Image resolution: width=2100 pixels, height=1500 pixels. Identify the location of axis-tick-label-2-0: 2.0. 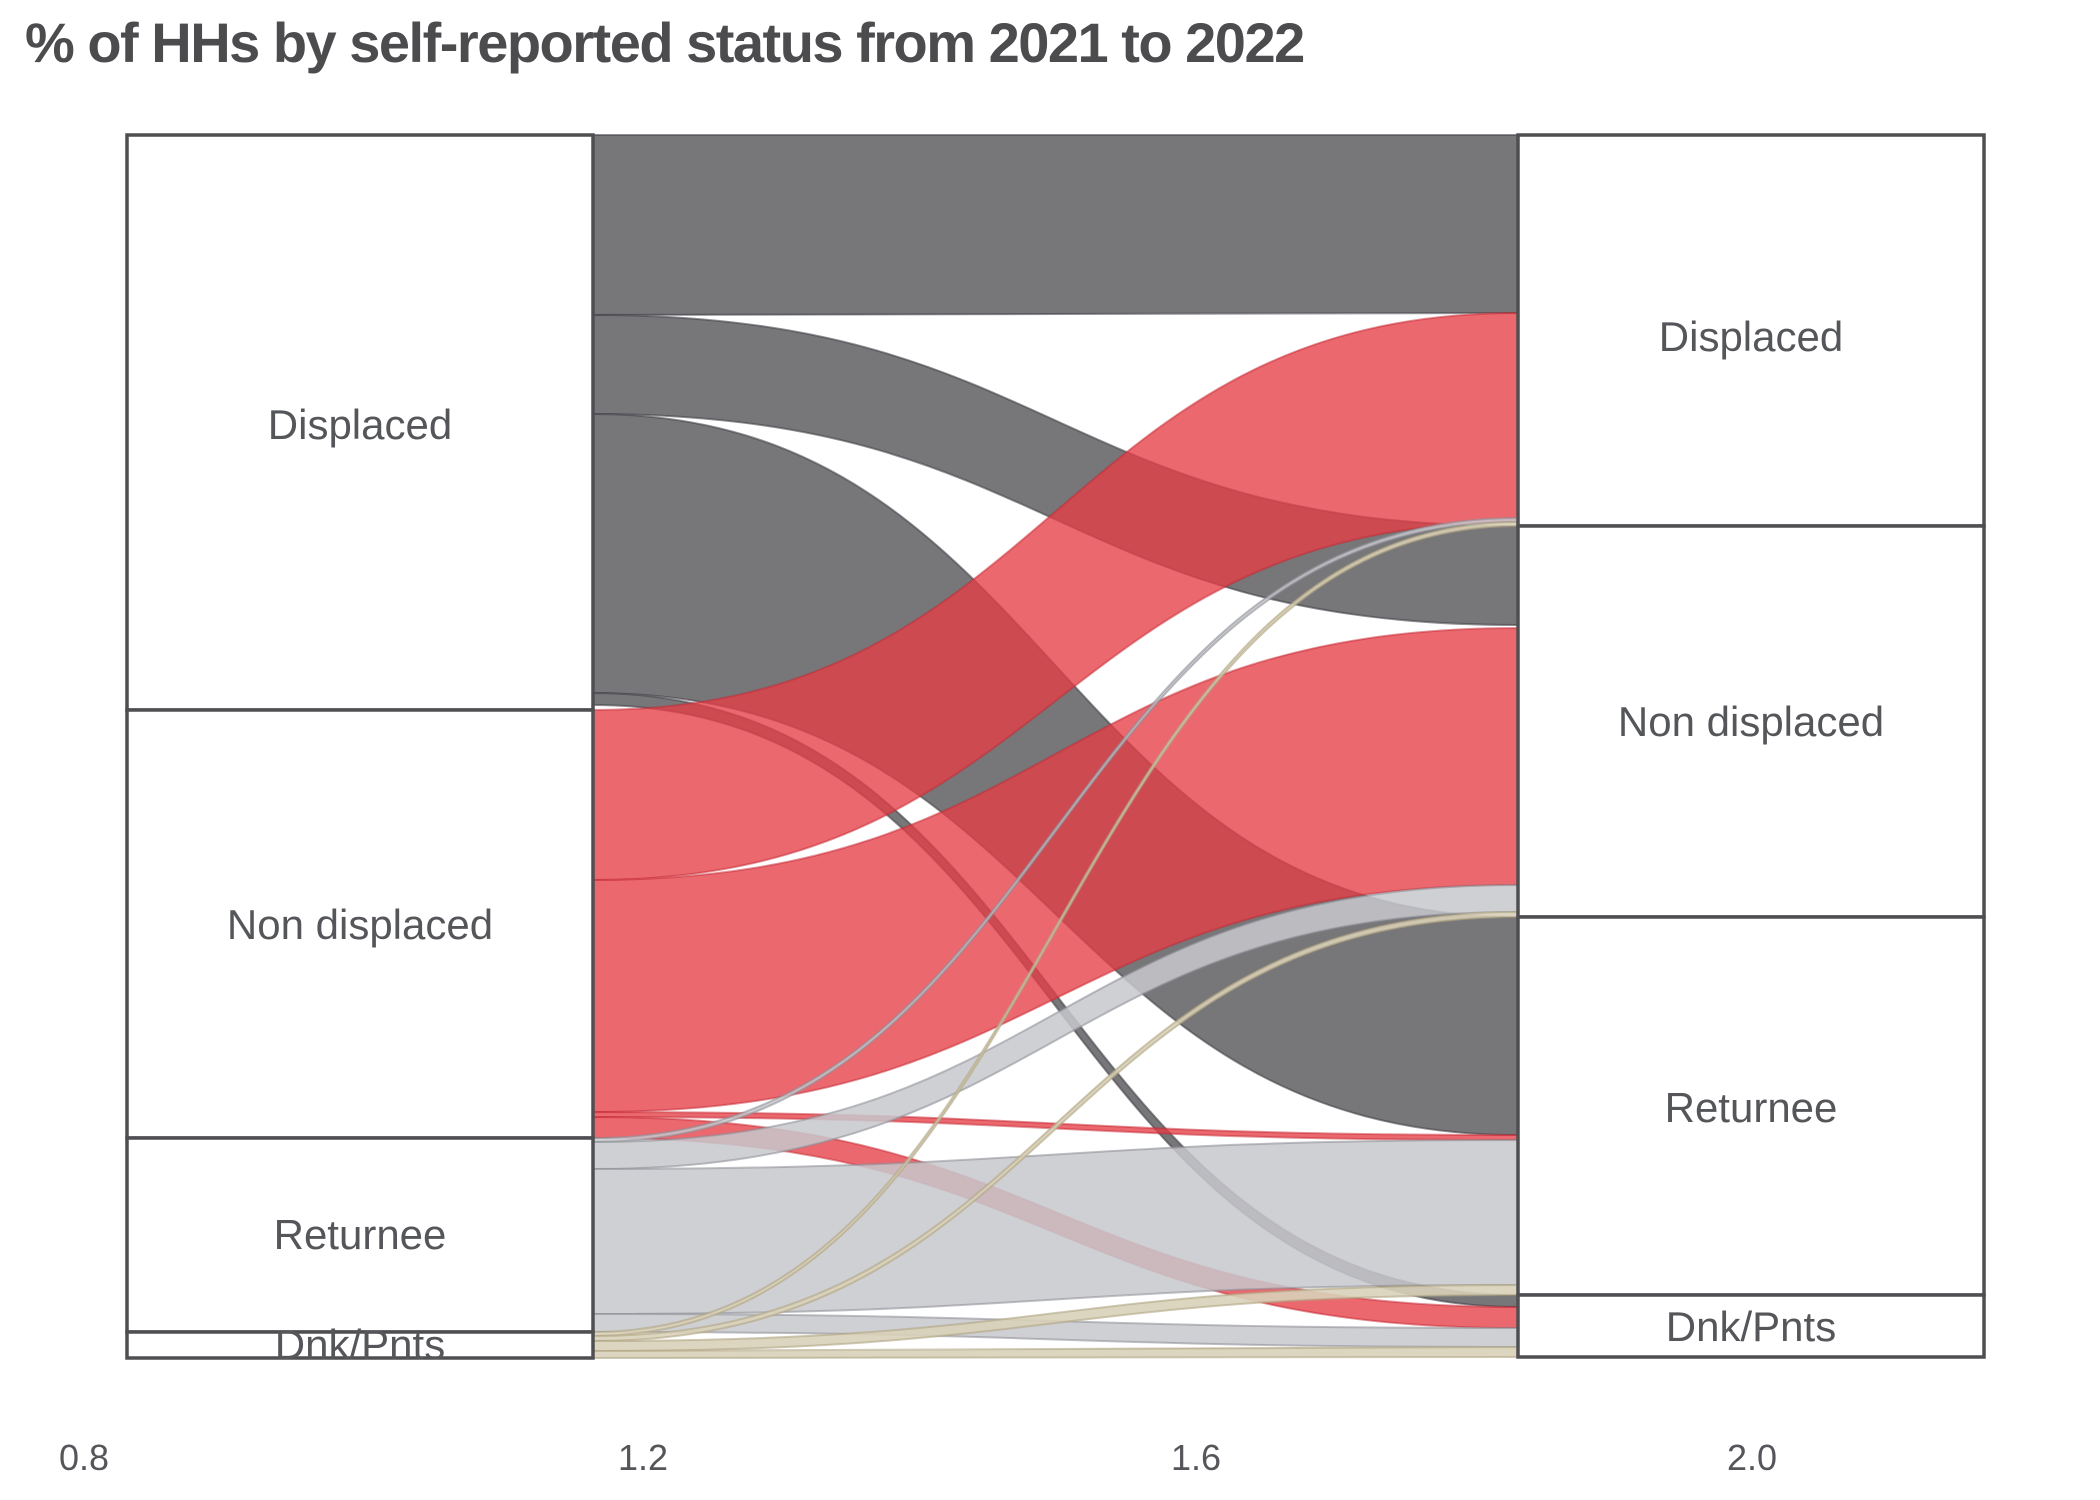
(1752, 1457).